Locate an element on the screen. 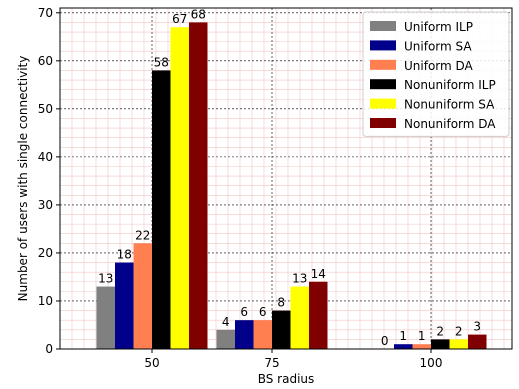 This screenshot has height=389, width=519. data-label: 4 is located at coordinates (226, 322).